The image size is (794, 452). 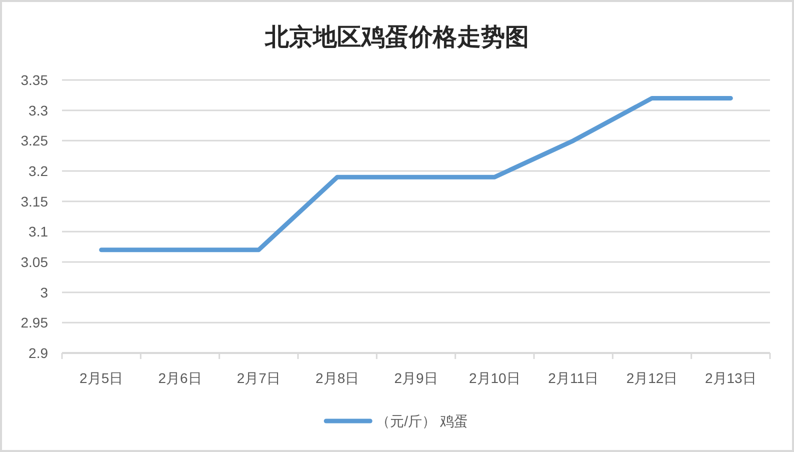 I want to click on x-tick-label: 2月6日, so click(x=180, y=378).